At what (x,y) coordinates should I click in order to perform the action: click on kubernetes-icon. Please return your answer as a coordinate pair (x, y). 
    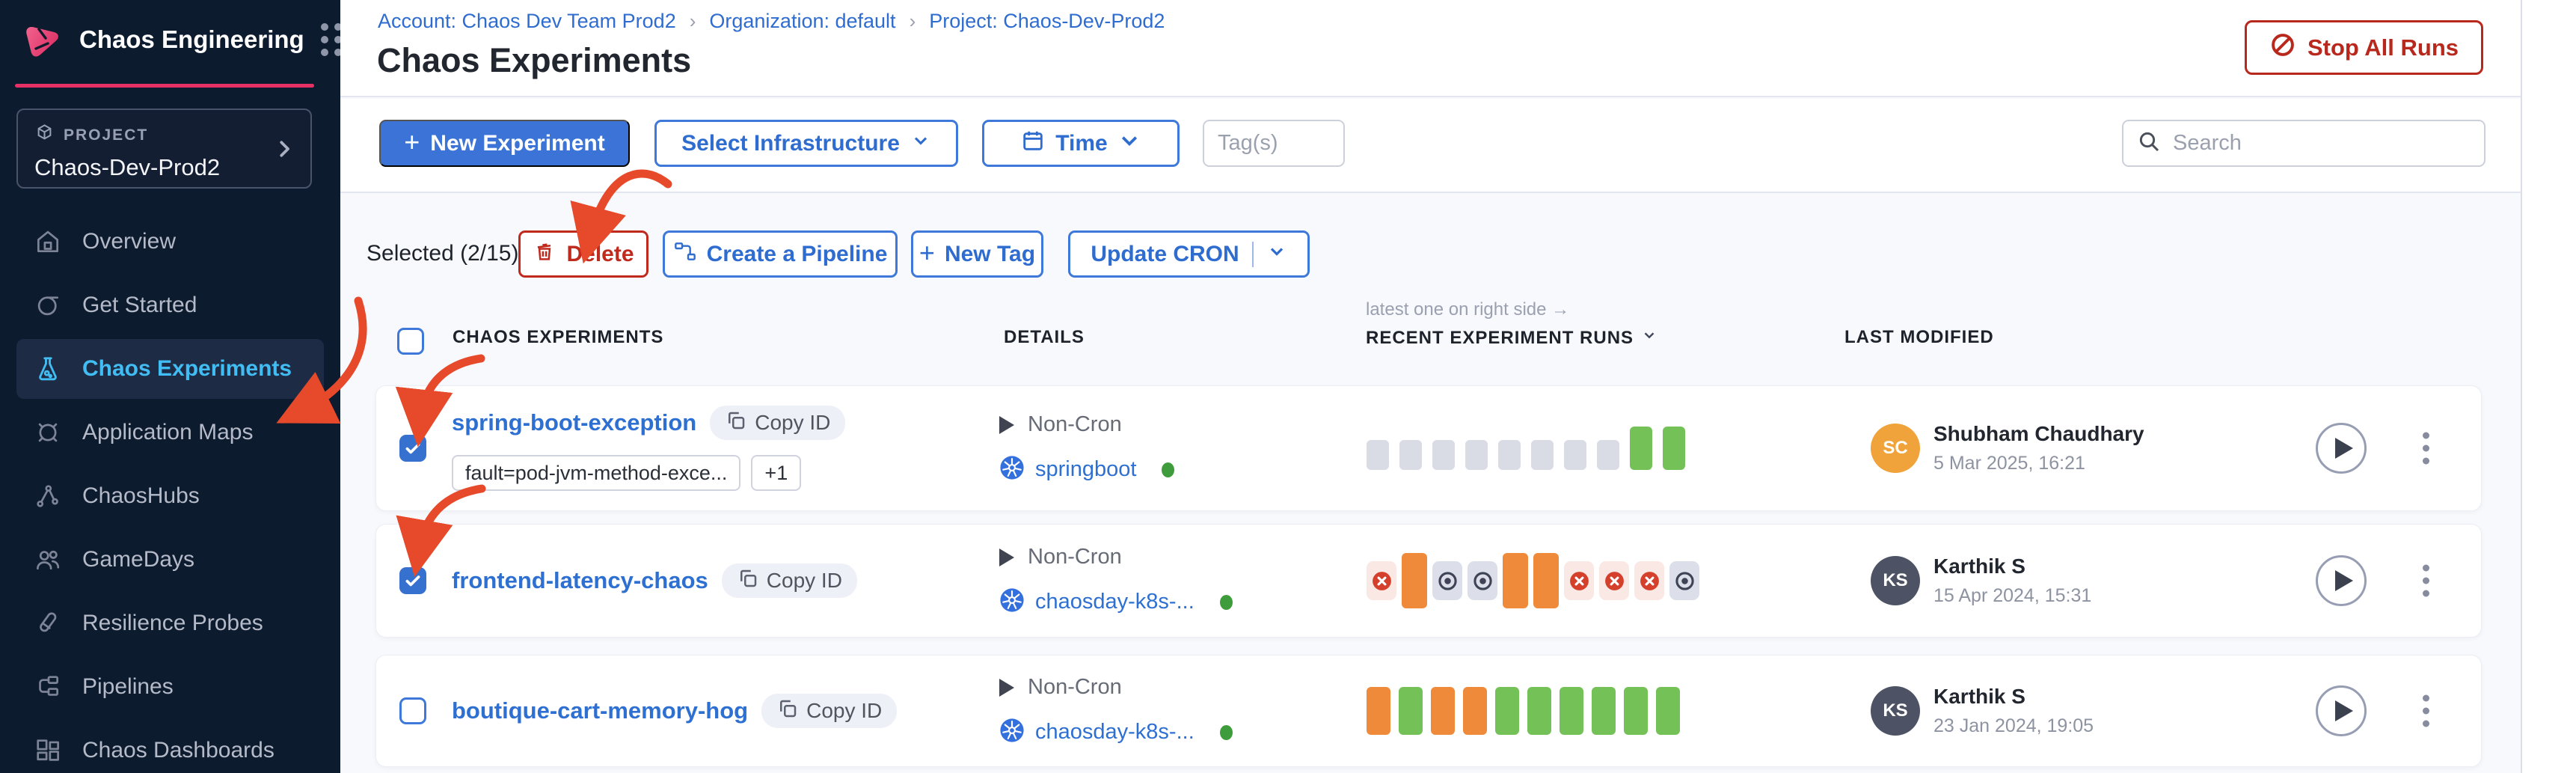
    Looking at the image, I should click on (1012, 602).